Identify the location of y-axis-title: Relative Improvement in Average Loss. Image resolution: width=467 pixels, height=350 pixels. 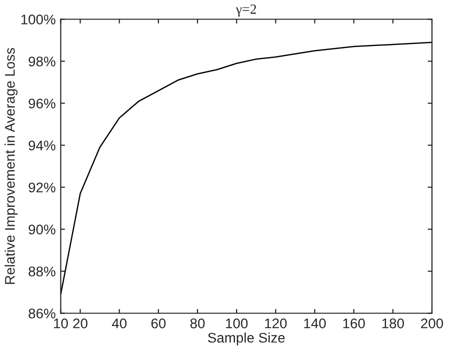
(11, 166).